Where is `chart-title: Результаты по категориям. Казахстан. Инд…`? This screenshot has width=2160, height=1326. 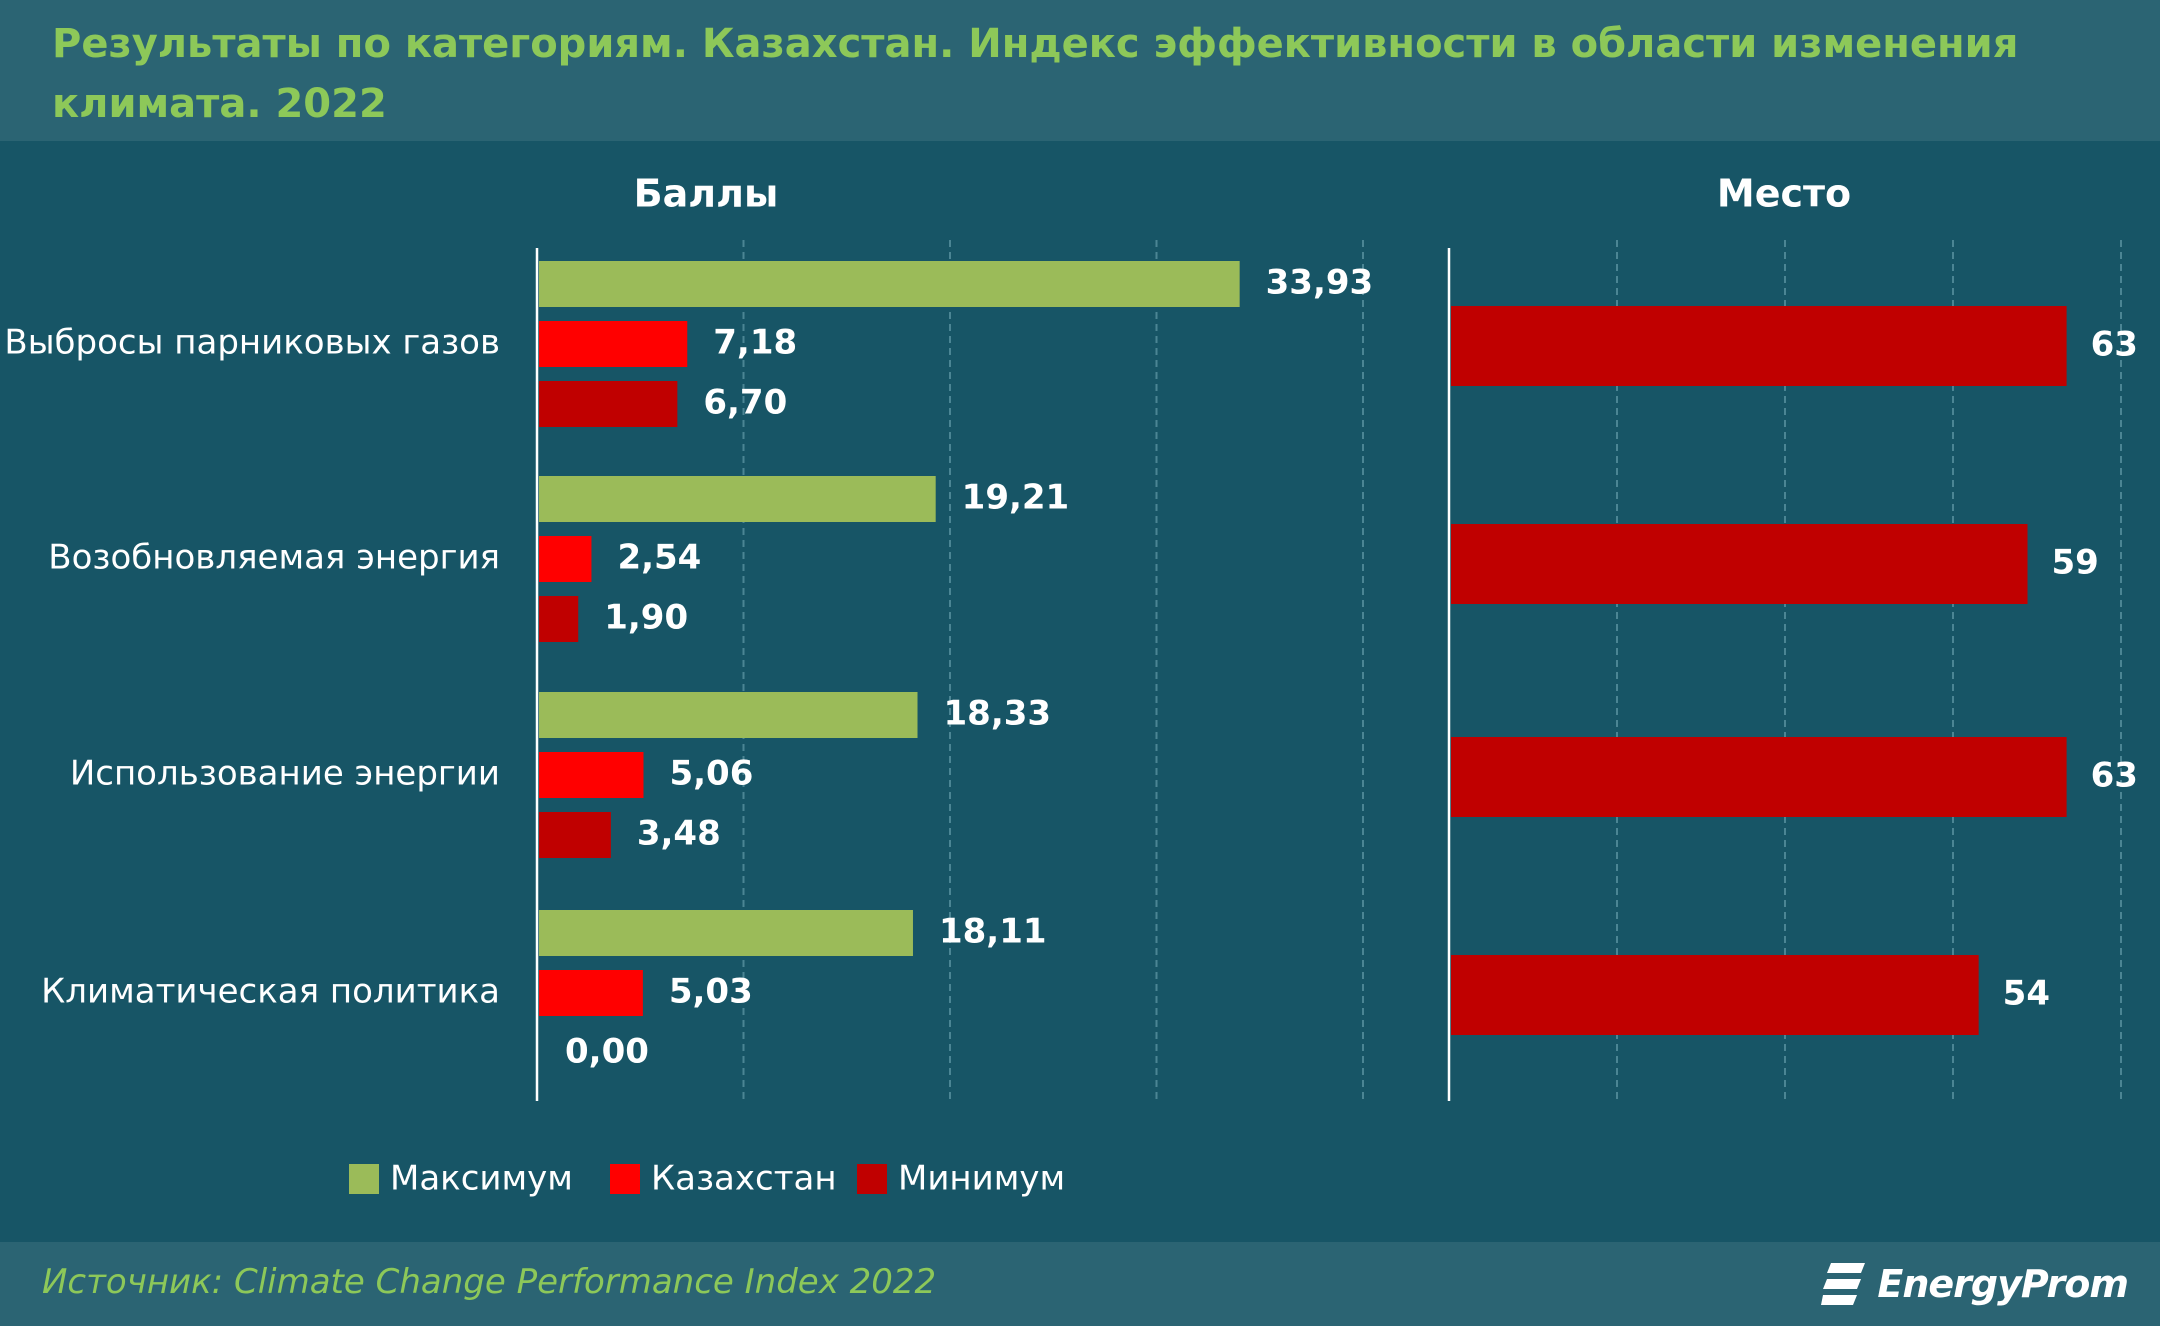
chart-title: Результаты по категориям. Казахстан. Инд… is located at coordinates (1035, 74).